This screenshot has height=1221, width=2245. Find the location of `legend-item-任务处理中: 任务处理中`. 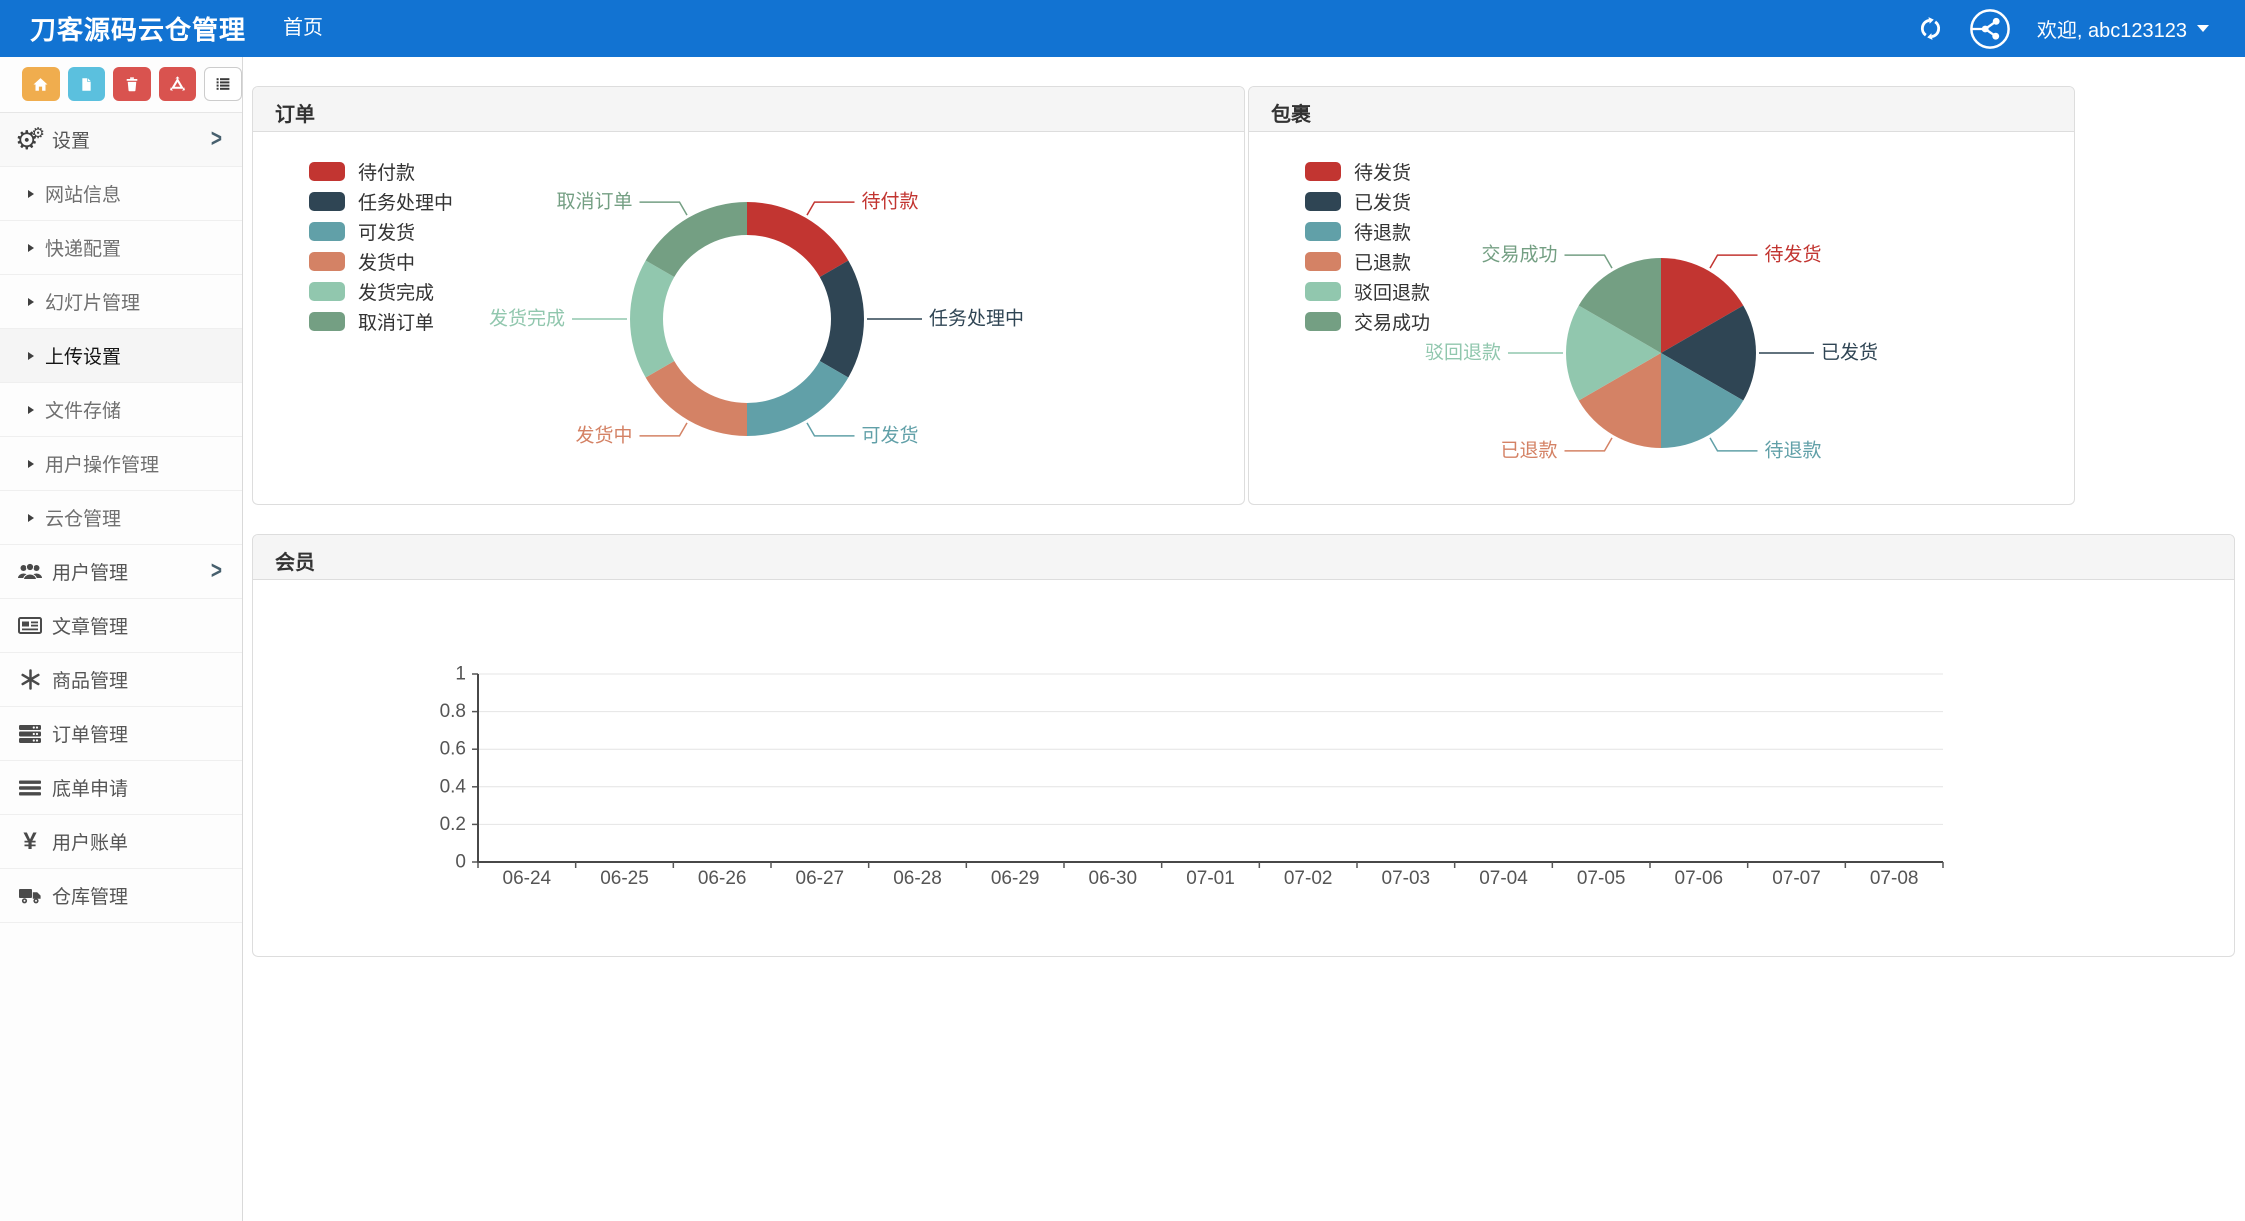

legend-item-任务处理中: 任务处理中 is located at coordinates (381, 201).